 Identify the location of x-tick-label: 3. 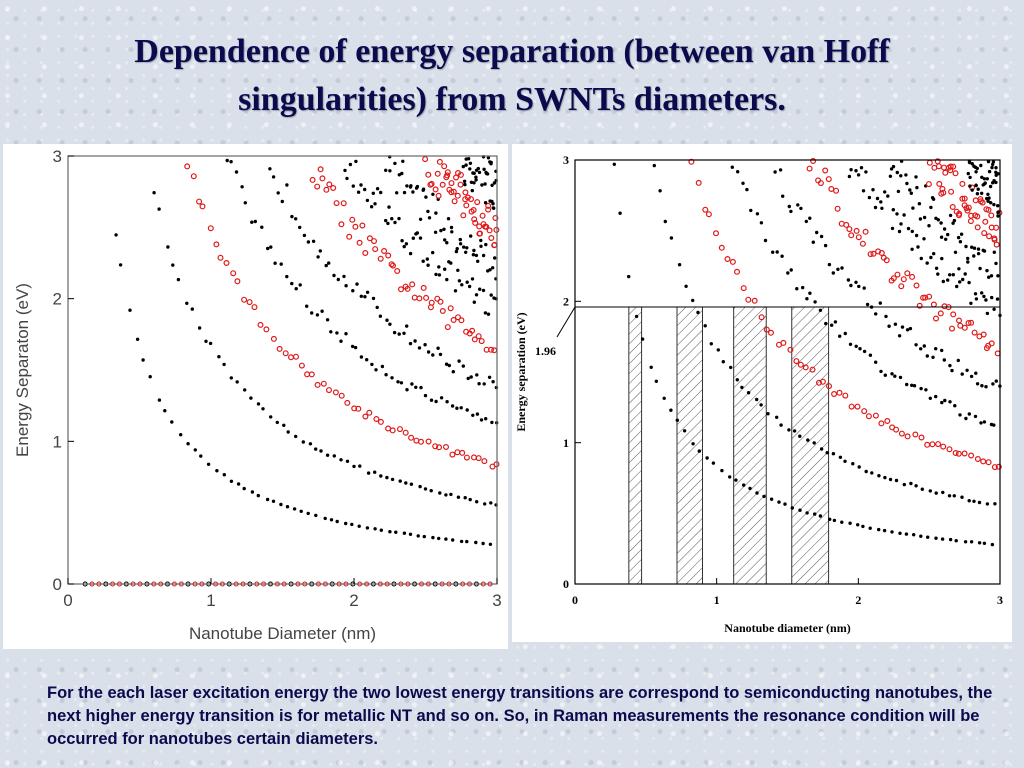
(496, 600).